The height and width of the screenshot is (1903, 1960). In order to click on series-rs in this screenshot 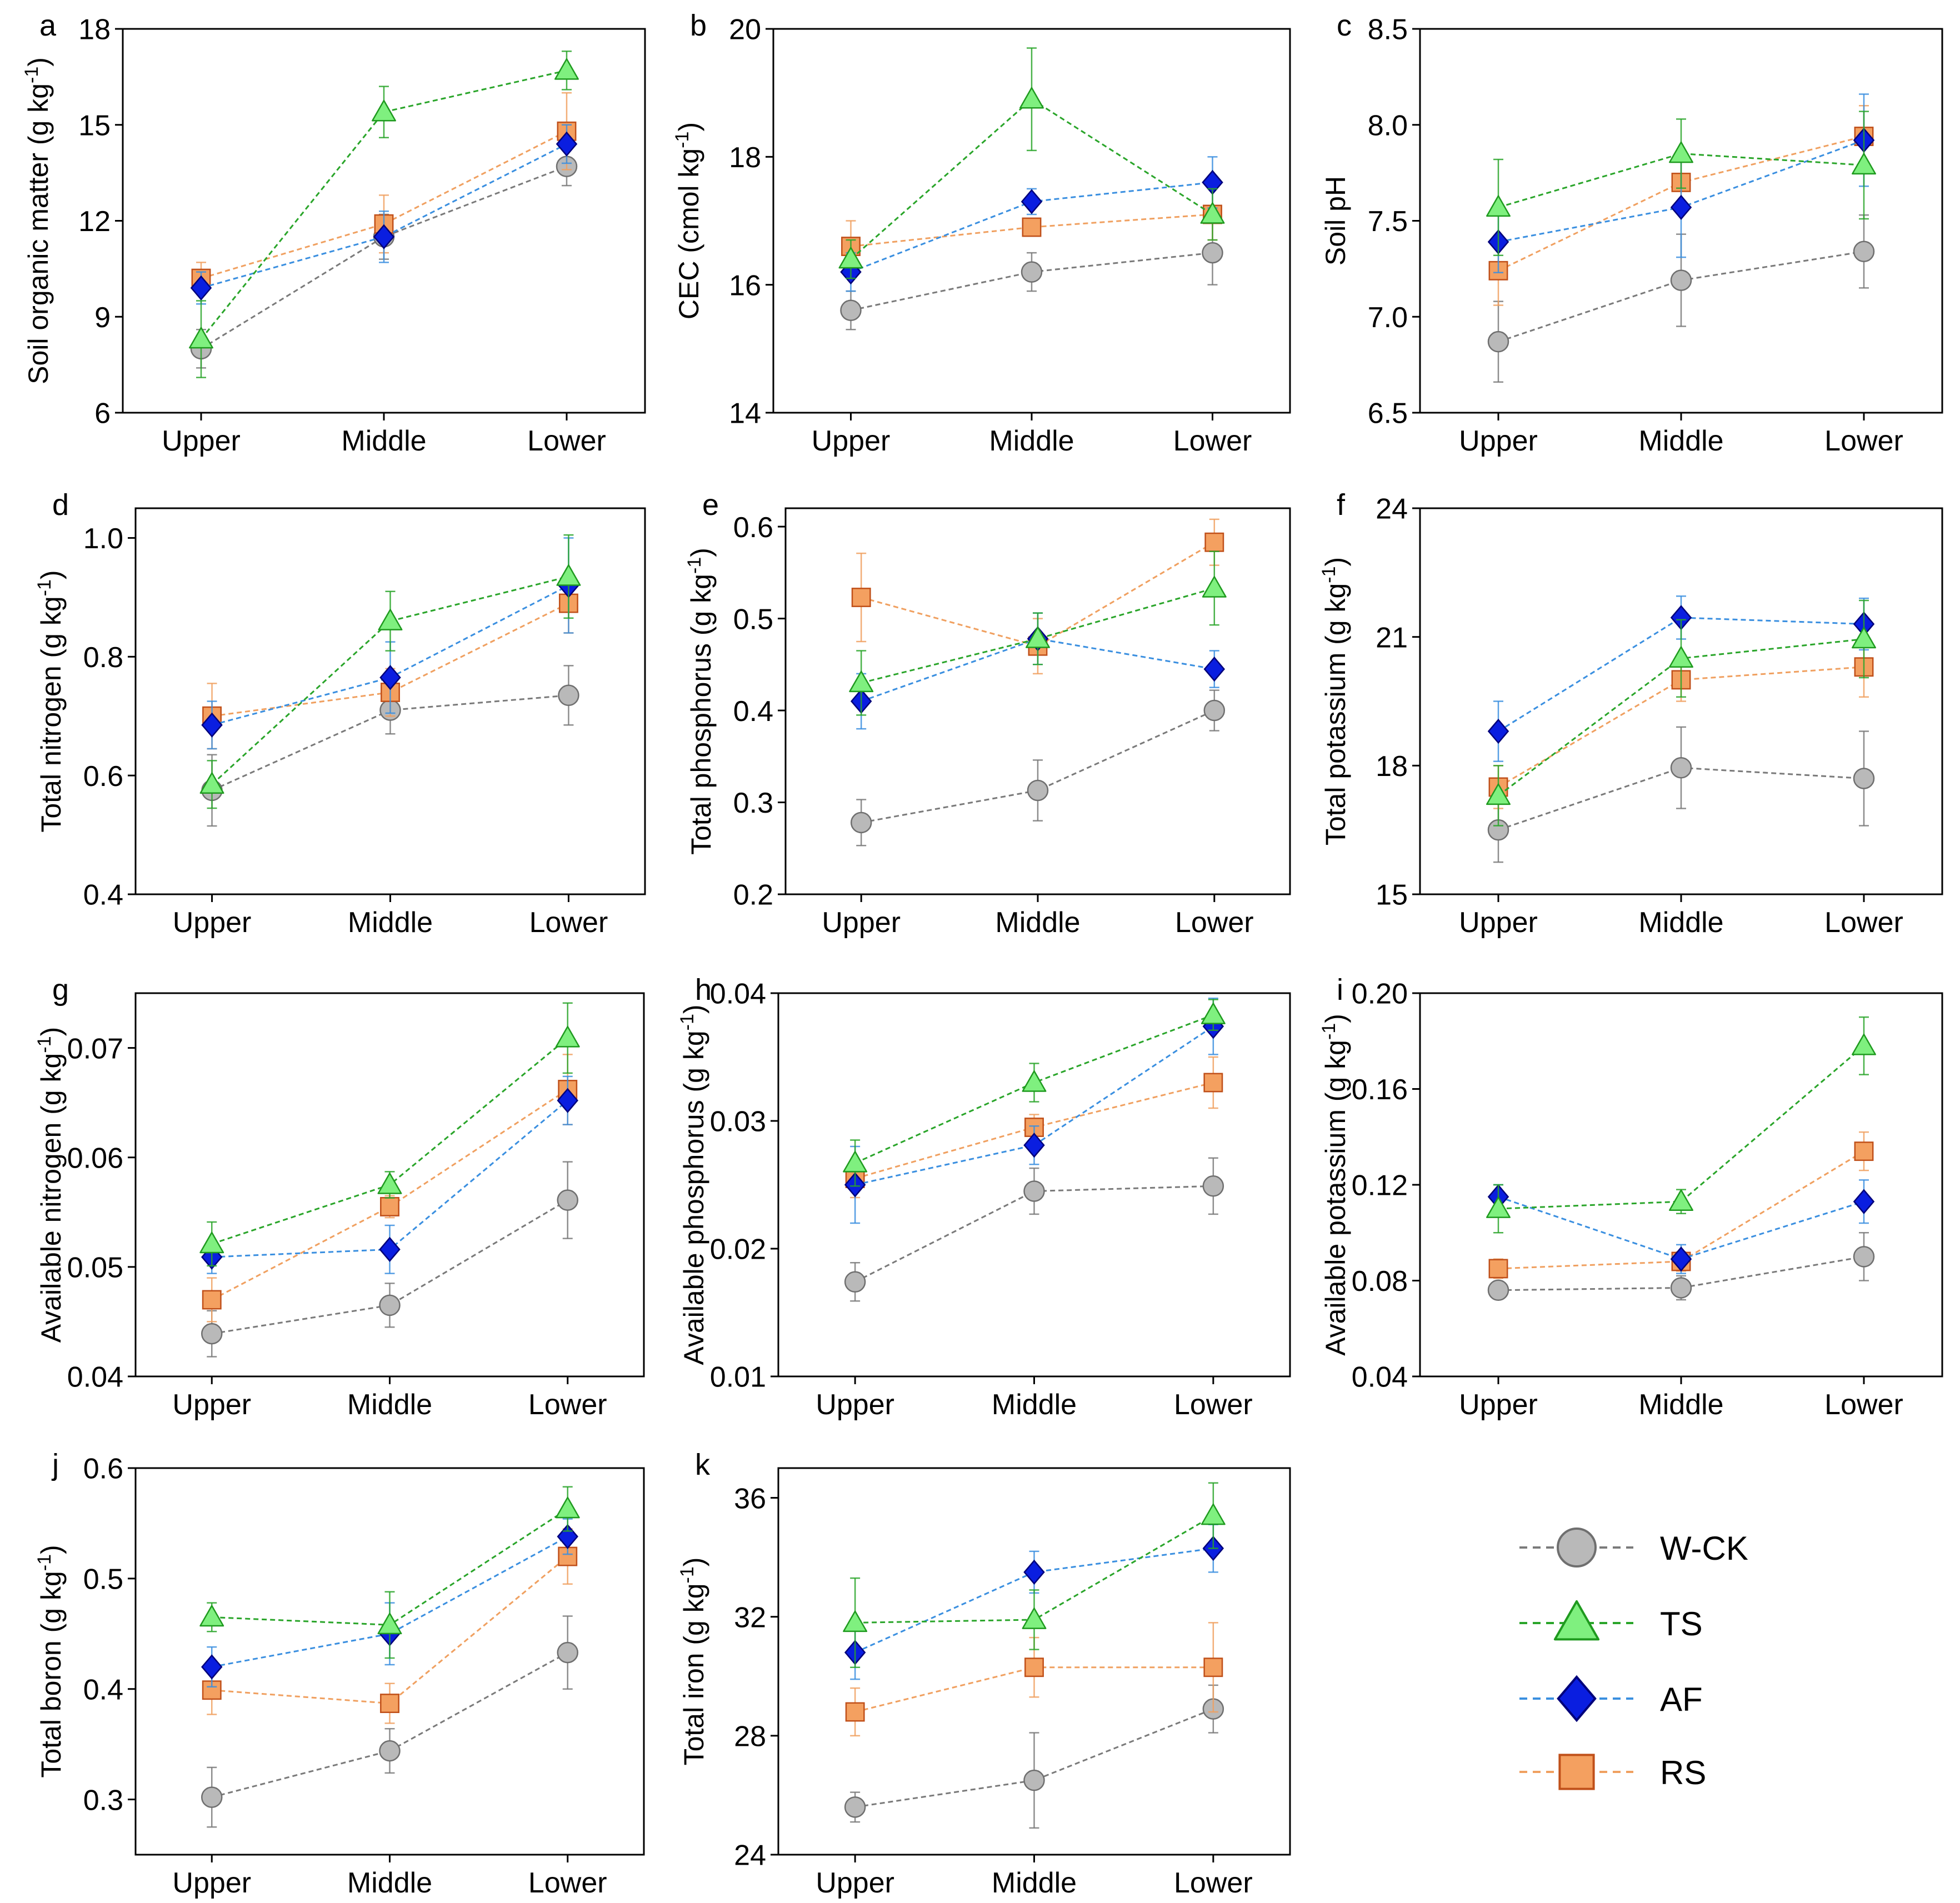, I will do `click(1034, 1679)`.